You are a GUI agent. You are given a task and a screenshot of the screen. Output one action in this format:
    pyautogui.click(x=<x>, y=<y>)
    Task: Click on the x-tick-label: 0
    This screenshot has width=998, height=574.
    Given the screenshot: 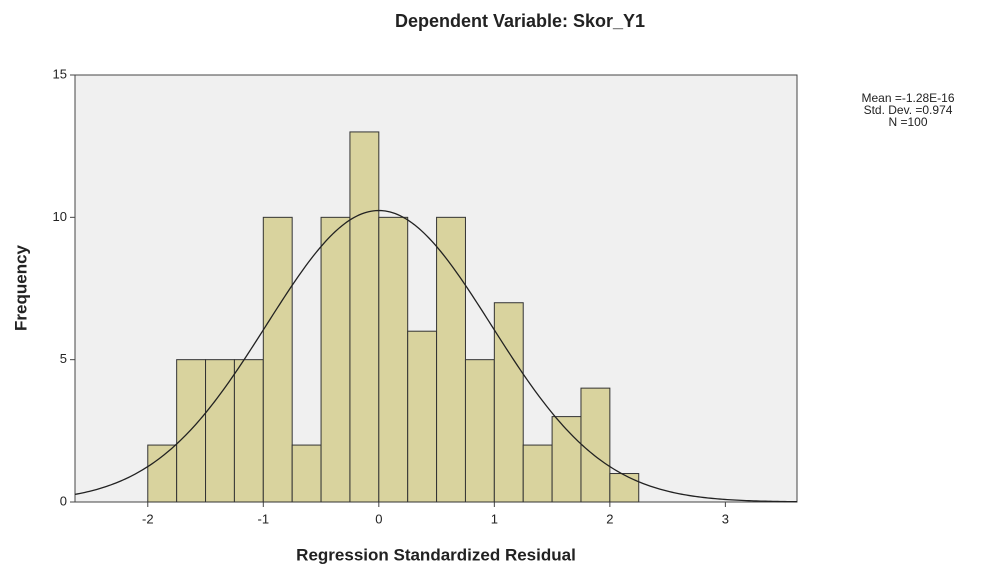 What is the action you would take?
    pyautogui.click(x=378, y=518)
    